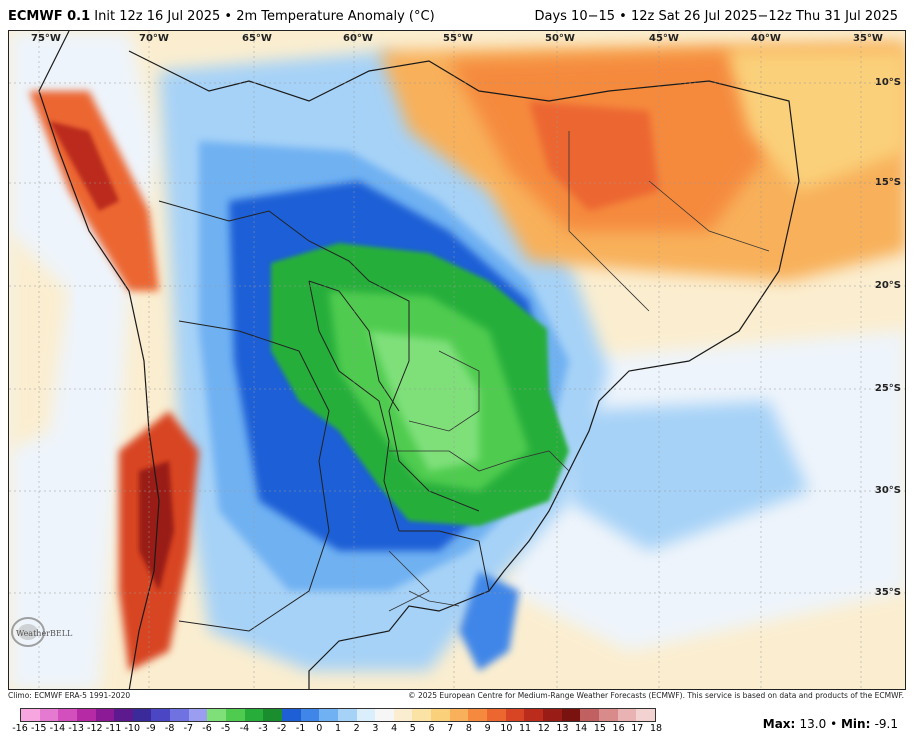 The height and width of the screenshot is (750, 914). Describe the element at coordinates (226, 728) in the screenshot. I see `color-scale-tick: -5` at that location.